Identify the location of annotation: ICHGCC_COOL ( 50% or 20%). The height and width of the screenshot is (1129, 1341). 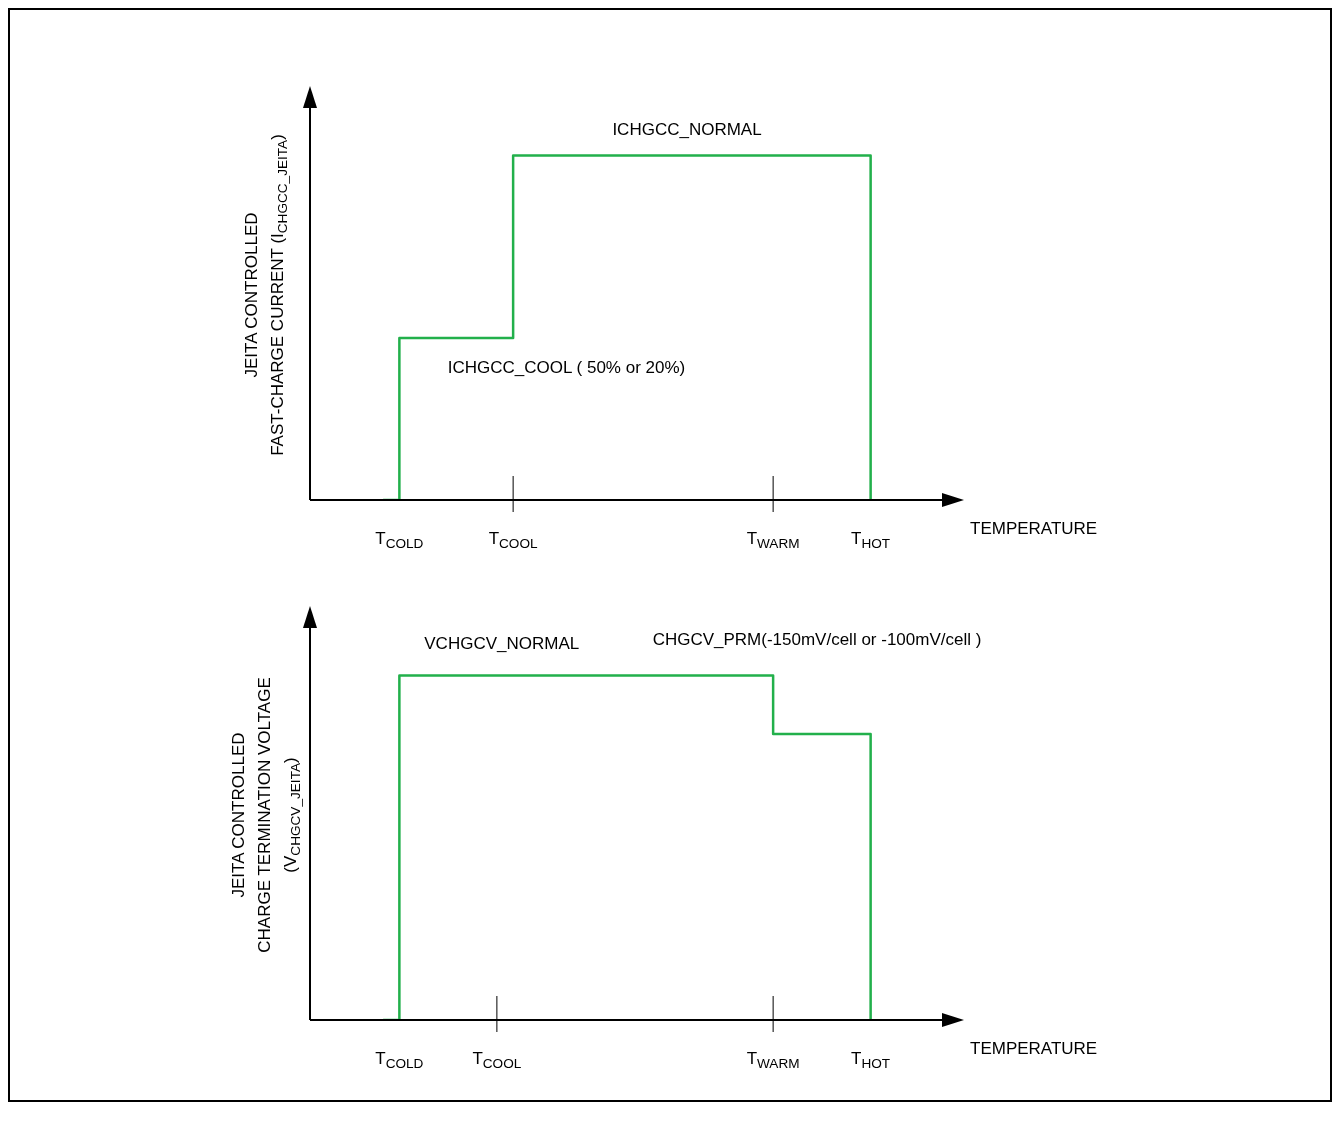
(566, 368).